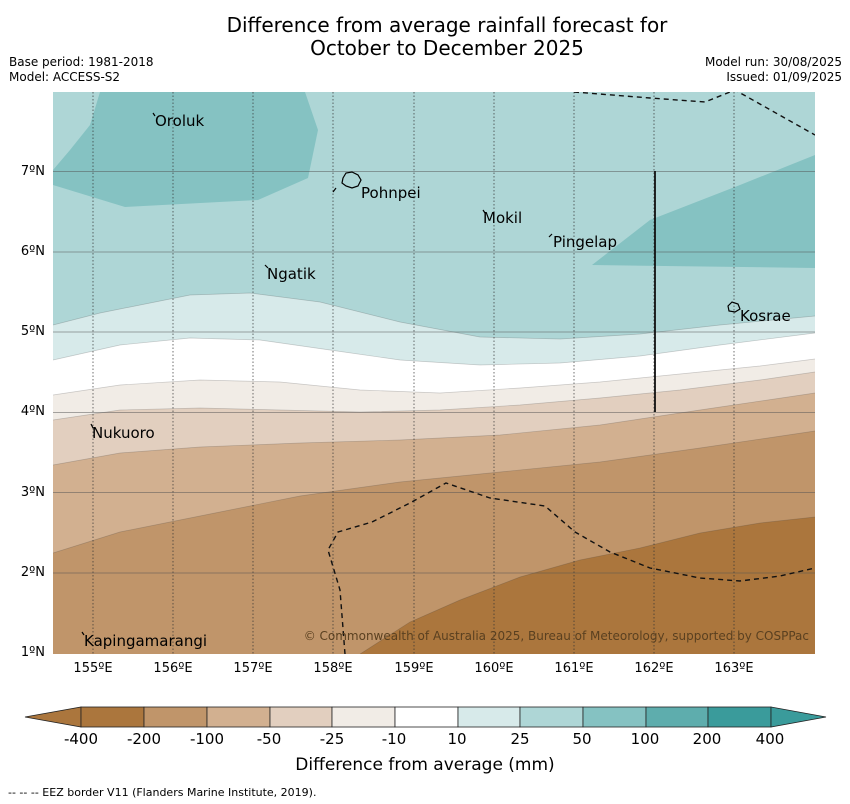 The height and width of the screenshot is (804, 850). Describe the element at coordinates (391, 193) in the screenshot. I see `label-pohnpei: Pohnpei` at that location.